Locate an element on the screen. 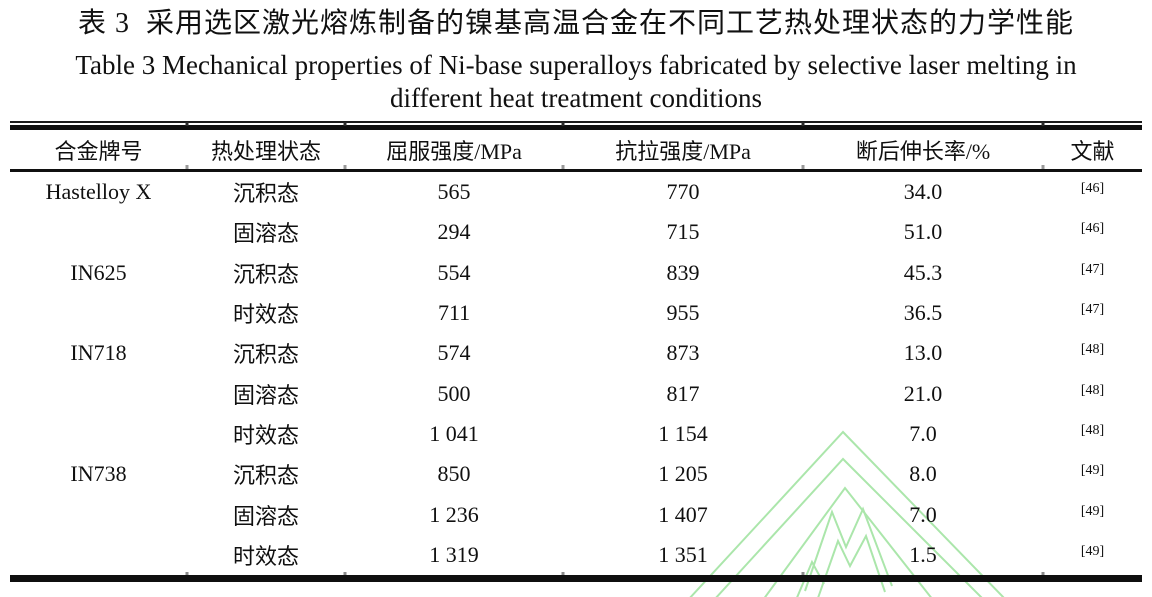 The height and width of the screenshot is (597, 1152). elongation-cell: 1.5 is located at coordinates (923, 554).